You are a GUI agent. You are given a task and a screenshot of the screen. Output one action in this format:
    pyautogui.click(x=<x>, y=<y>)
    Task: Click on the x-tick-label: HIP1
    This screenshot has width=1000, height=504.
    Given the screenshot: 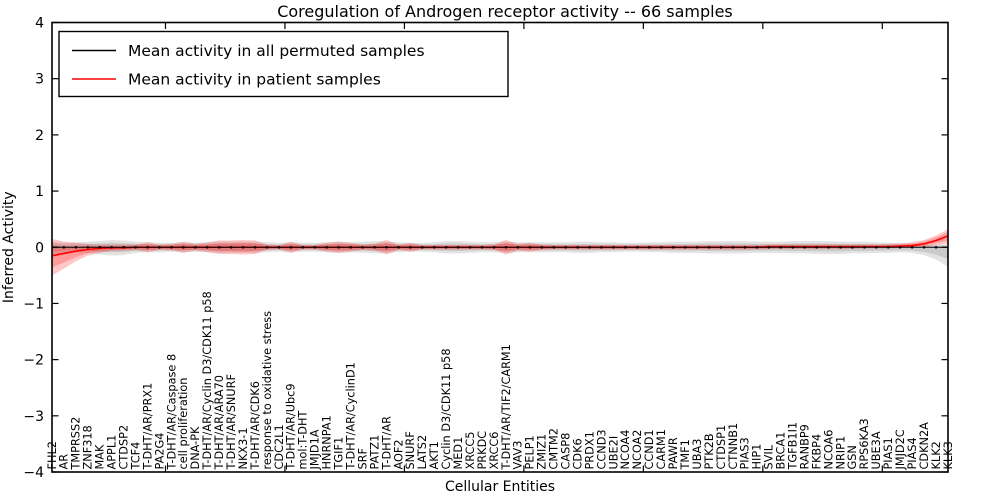 What is the action you would take?
    pyautogui.click(x=757, y=457)
    